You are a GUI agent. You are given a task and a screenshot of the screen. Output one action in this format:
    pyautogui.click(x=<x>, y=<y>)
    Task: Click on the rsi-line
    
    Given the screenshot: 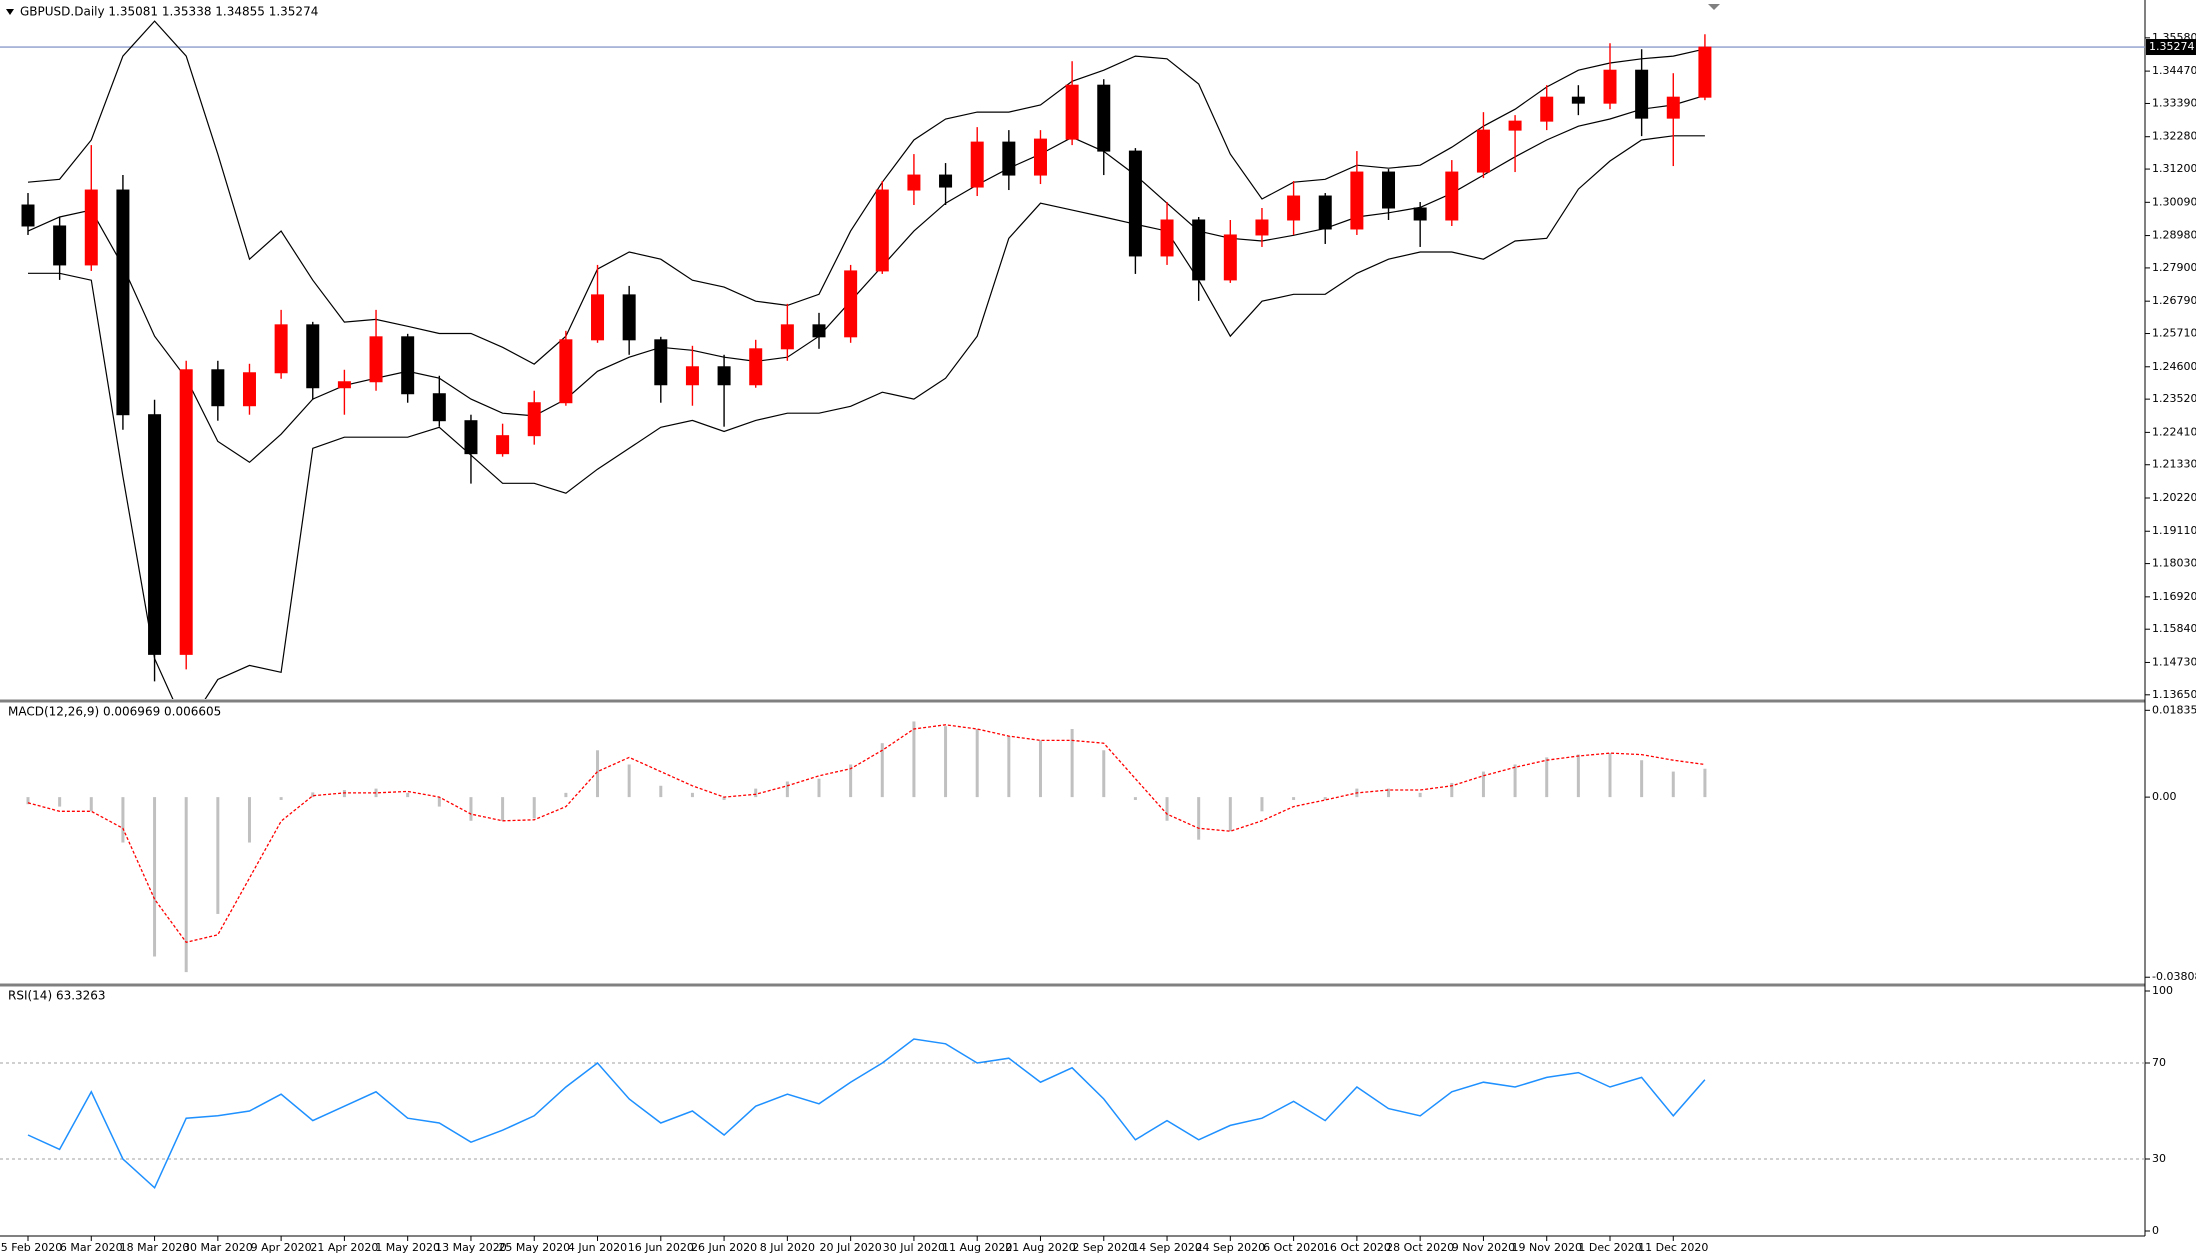 What is the action you would take?
    pyautogui.click(x=866, y=1114)
    